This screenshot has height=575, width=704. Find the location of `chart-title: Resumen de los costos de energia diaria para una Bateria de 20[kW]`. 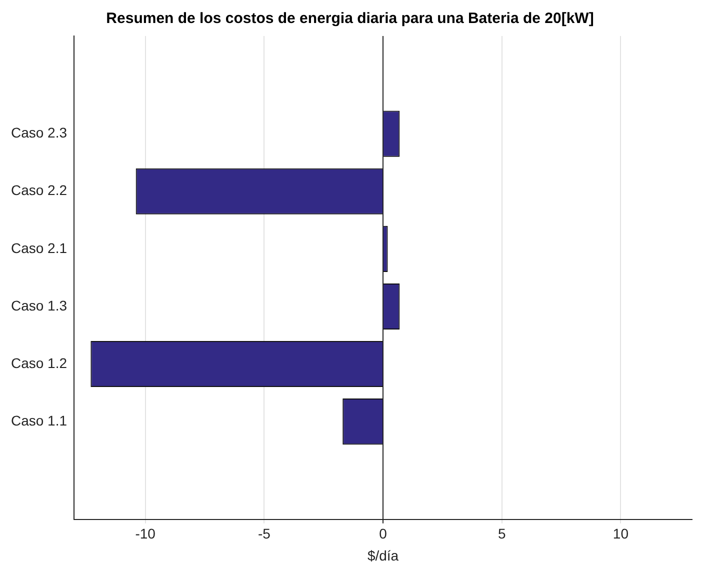

chart-title: Resumen de los costos de energia diaria para una Bateria de 20[kW] is located at coordinates (350, 19).